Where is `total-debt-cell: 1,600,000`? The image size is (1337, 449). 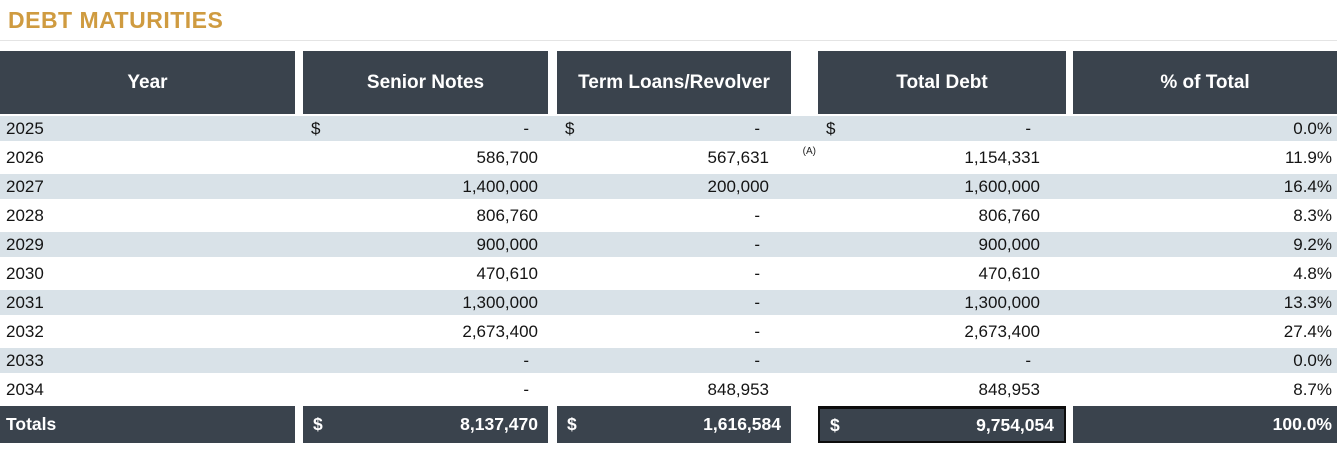 total-debt-cell: 1,600,000 is located at coordinates (942, 186).